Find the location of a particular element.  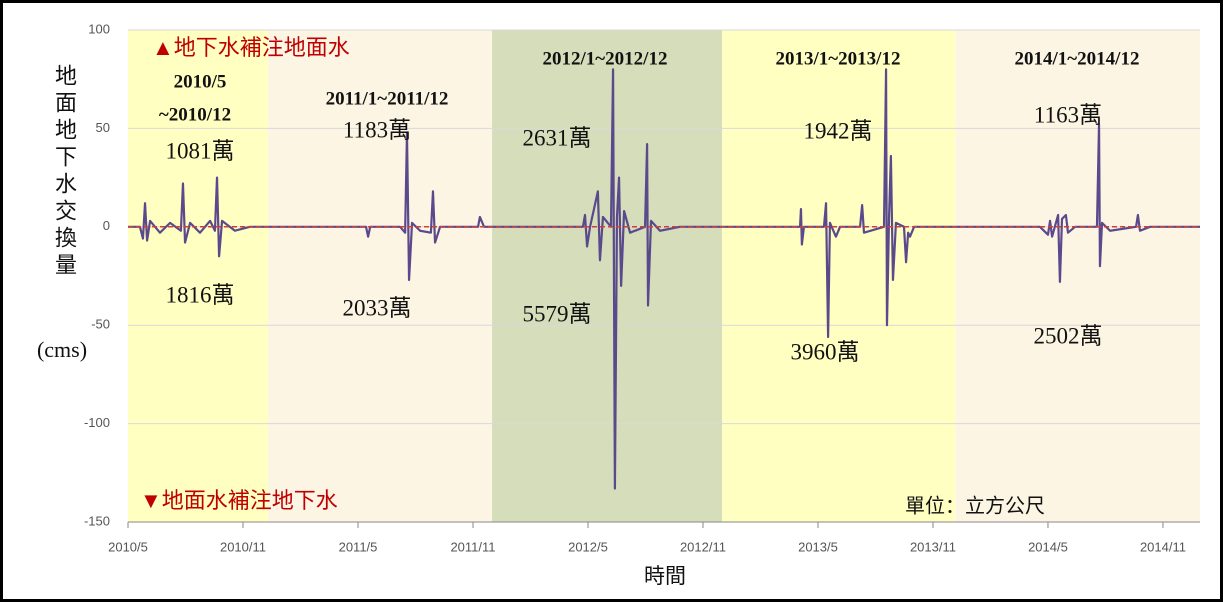

x-tick-label: 2012/11 is located at coordinates (703, 546).